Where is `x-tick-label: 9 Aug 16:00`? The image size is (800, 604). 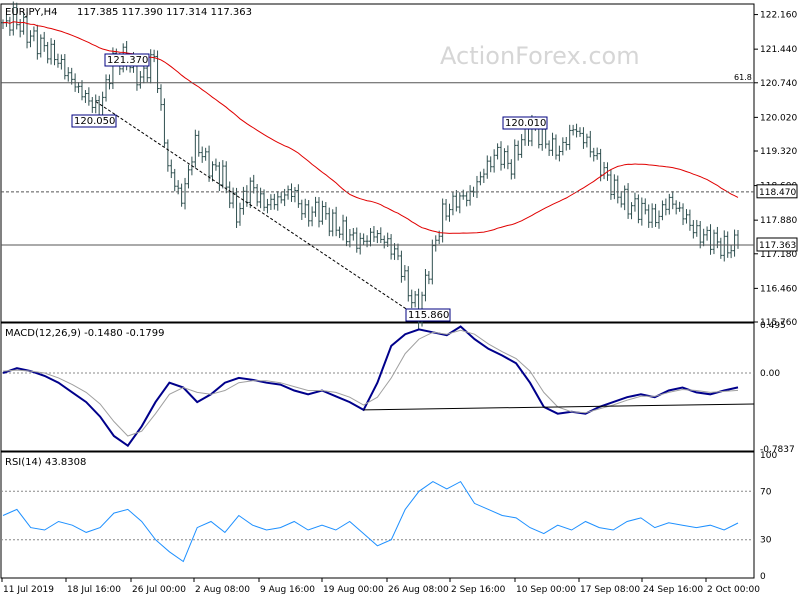
x-tick-label: 9 Aug 16:00 is located at coordinates (287, 590).